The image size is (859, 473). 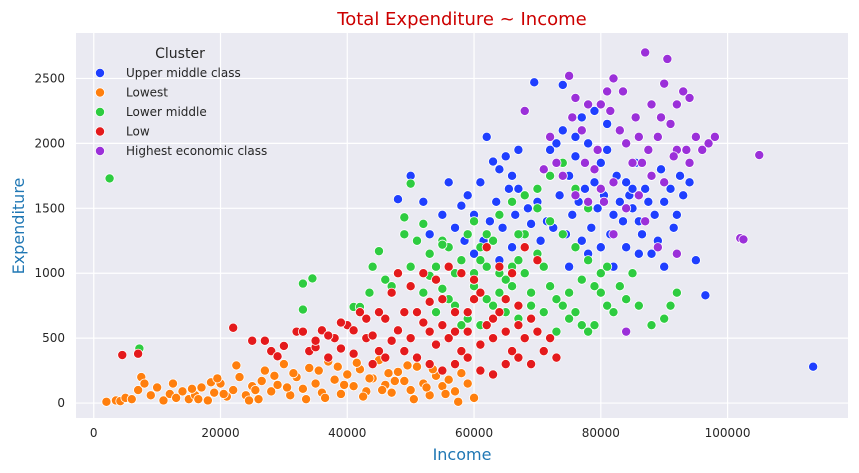 What do you see at coordinates (166, 112) in the screenshot?
I see `legend-label: Lower middle` at bounding box center [166, 112].